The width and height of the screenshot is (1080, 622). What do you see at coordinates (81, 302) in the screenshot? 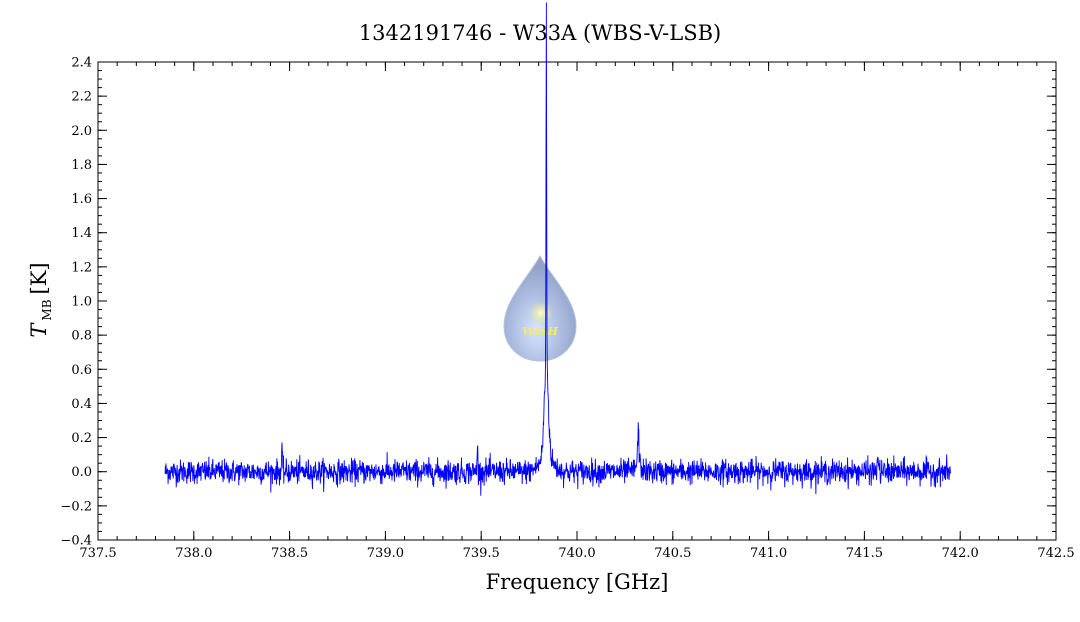
I see `y-tick-label: 1.0` at bounding box center [81, 302].